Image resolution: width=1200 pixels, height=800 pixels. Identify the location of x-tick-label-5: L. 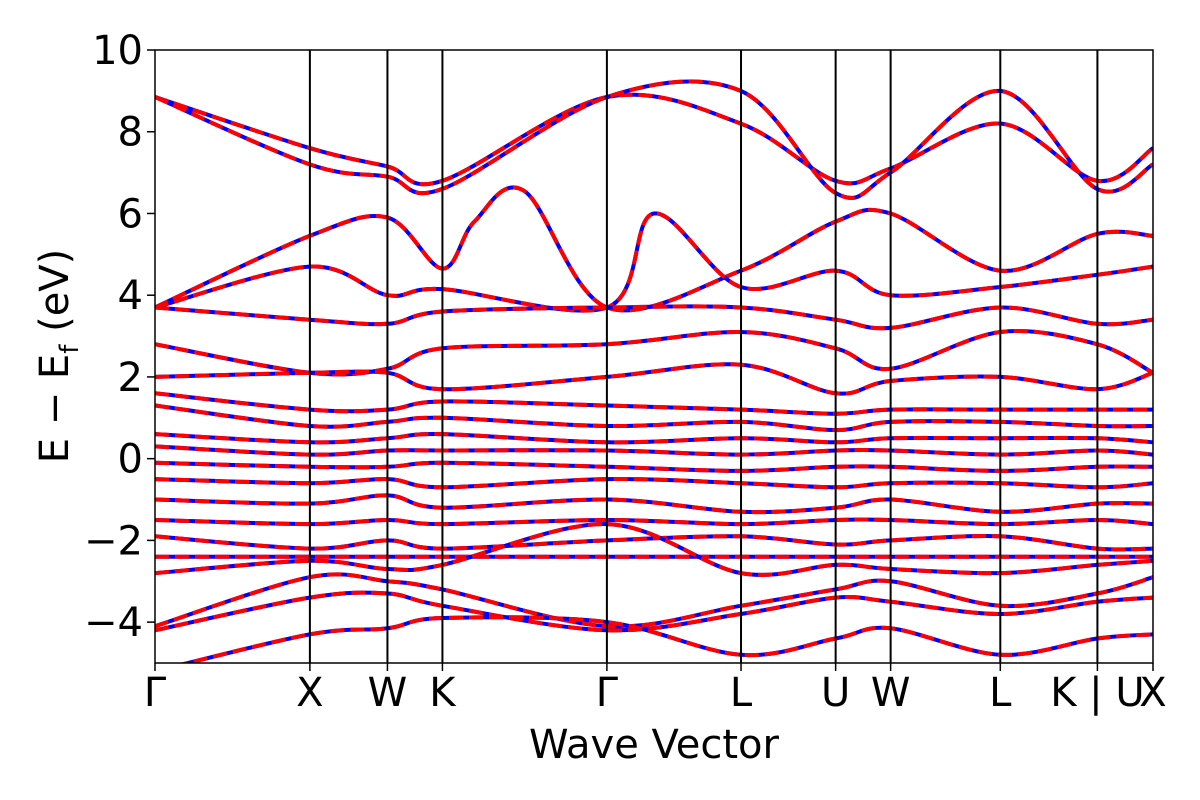
(741, 693).